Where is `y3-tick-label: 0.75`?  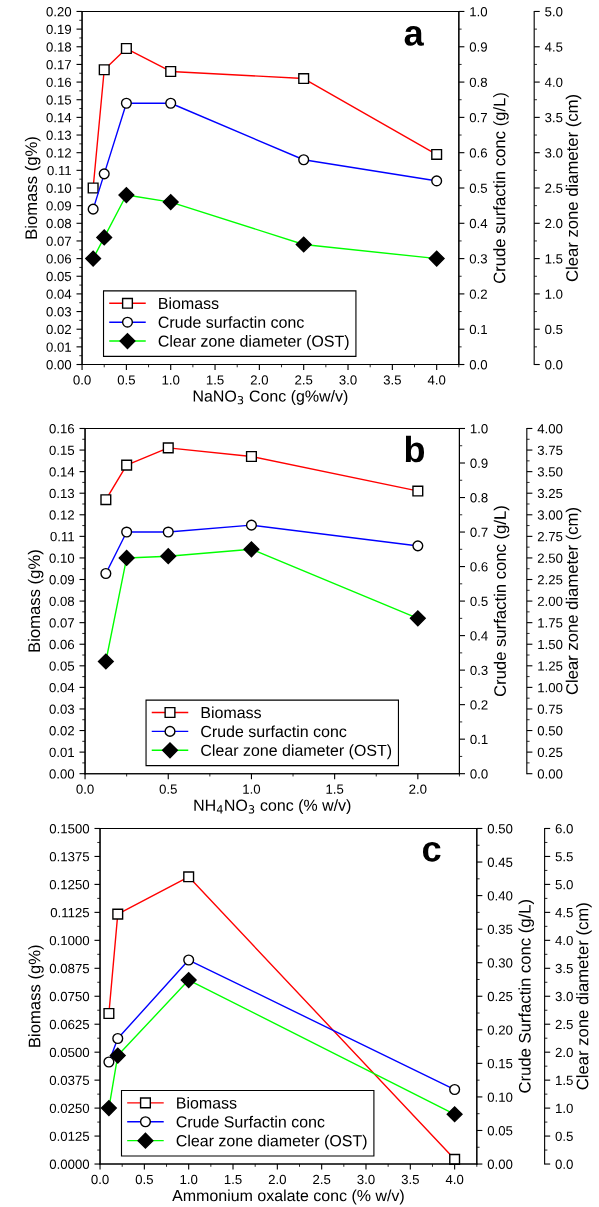
y3-tick-label: 0.75 is located at coordinates (550, 709).